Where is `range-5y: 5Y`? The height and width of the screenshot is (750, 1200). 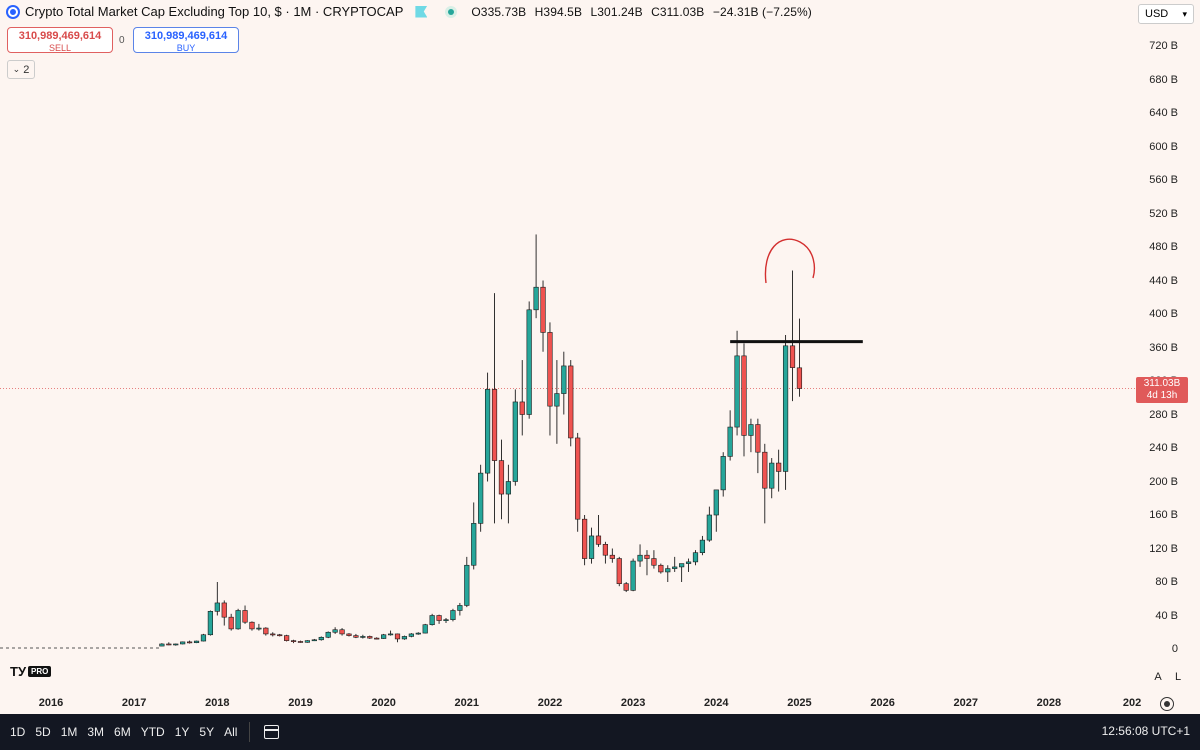
range-5y: 5Y is located at coordinates (207, 732).